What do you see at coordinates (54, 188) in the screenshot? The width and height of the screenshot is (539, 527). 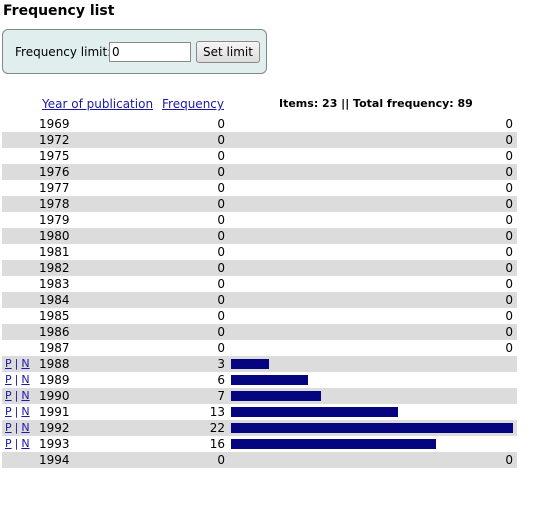 I see `row-year: 1977` at bounding box center [54, 188].